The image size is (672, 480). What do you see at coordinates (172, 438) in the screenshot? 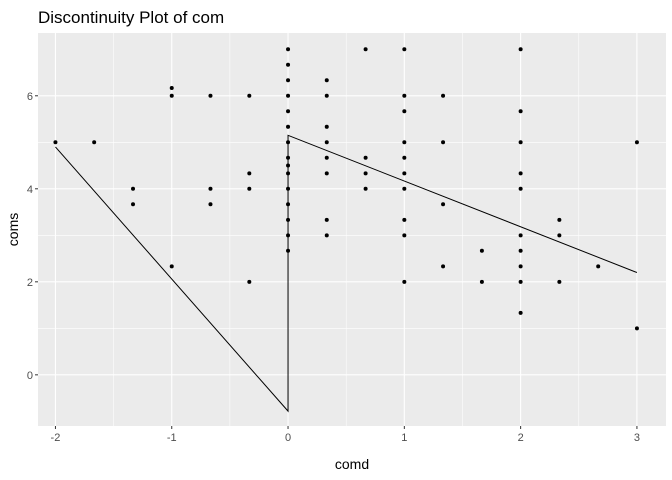
I see `x-tick-label: -1` at bounding box center [172, 438].